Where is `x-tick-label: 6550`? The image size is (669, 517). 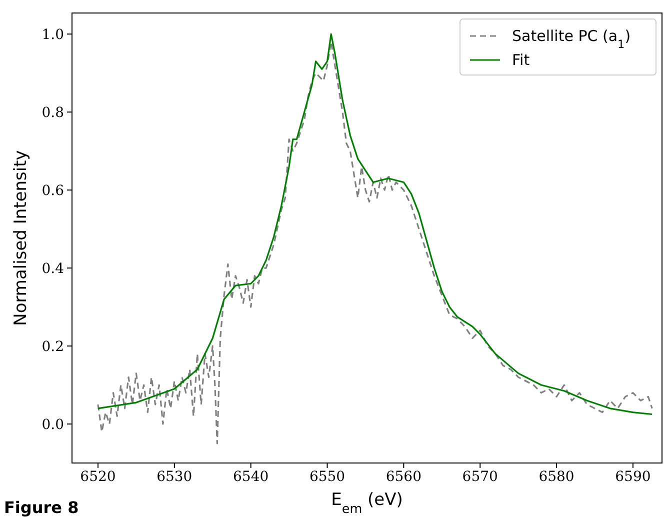 x-tick-label: 6550 is located at coordinates (327, 477).